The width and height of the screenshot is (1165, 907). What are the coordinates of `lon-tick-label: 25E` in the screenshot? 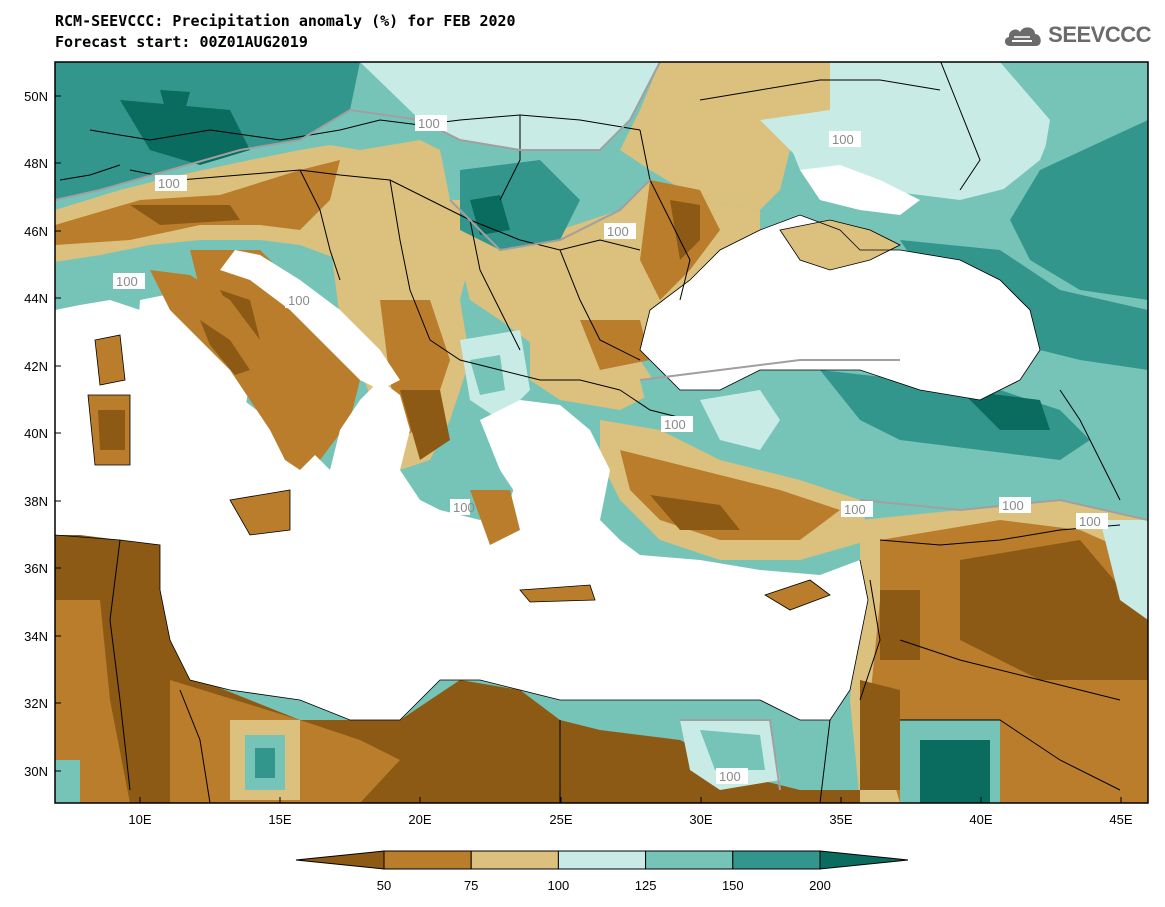 It's located at (560, 819).